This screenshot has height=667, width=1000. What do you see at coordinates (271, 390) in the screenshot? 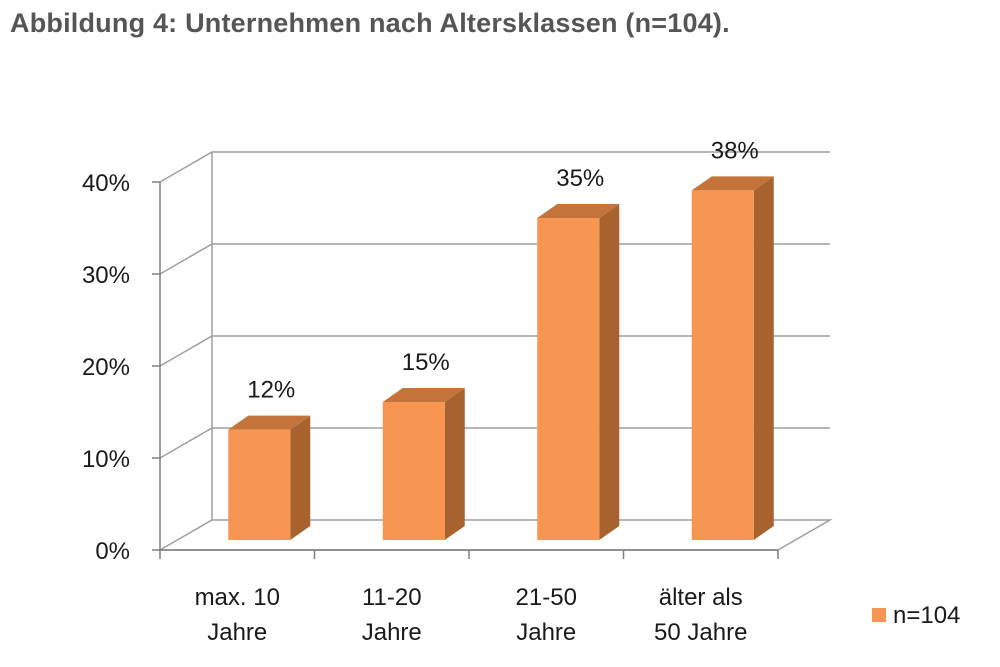
I see `data-label: 12%` at bounding box center [271, 390].